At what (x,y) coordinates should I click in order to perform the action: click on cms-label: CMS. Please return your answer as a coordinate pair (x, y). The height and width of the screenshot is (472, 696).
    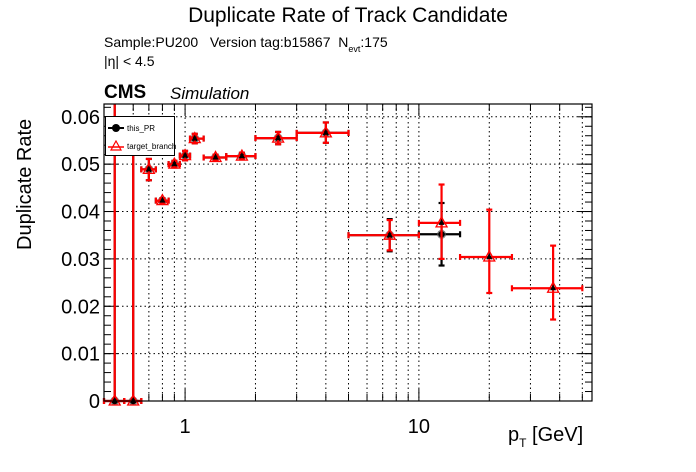
    Looking at the image, I should click on (125, 92).